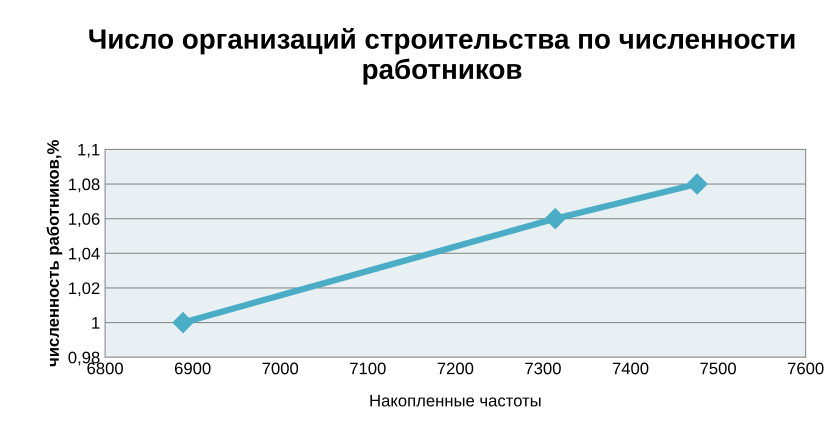 The height and width of the screenshot is (433, 834). I want to click on x-axis-title: Накопленные частоты, so click(455, 400).